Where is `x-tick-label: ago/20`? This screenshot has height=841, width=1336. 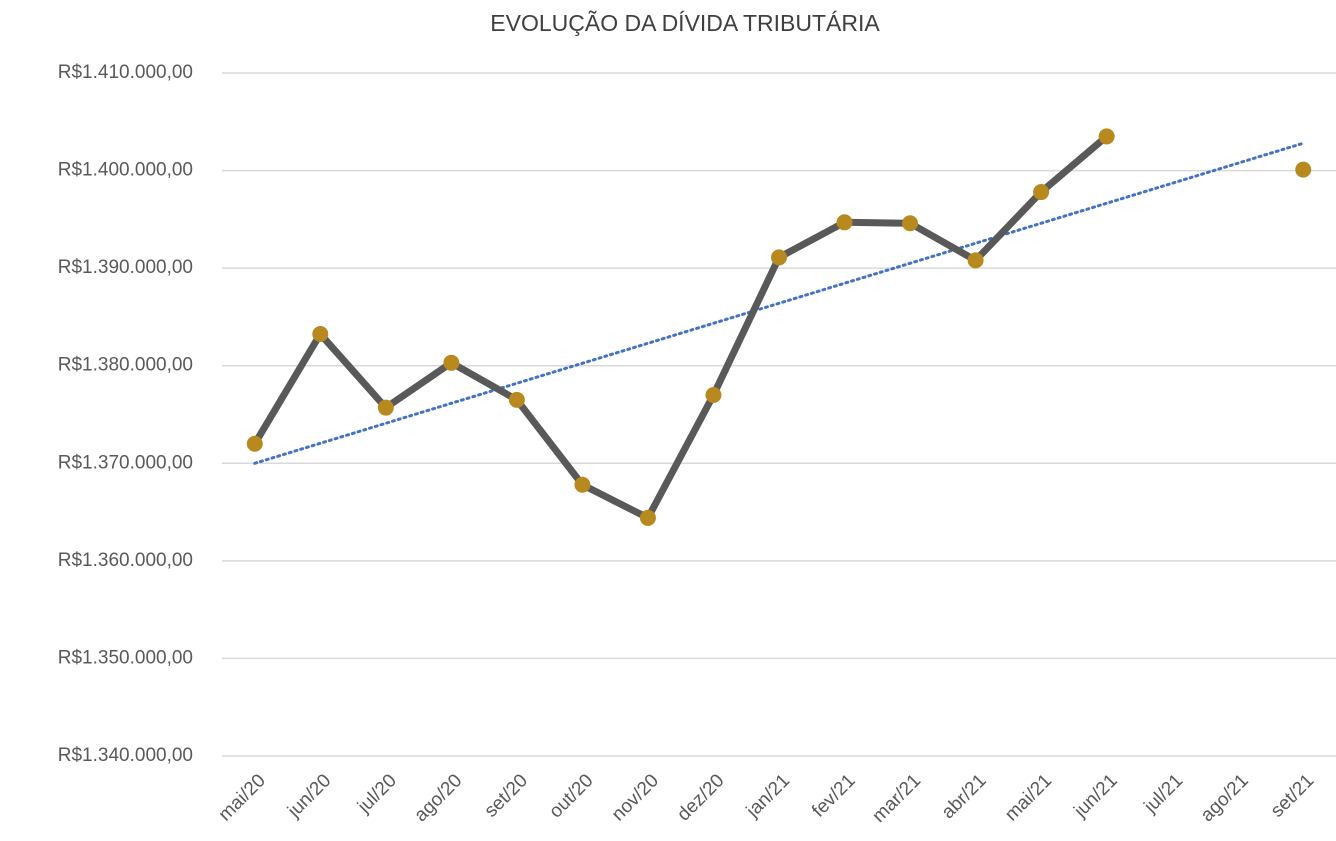
x-tick-label: ago/20 is located at coordinates (438, 798).